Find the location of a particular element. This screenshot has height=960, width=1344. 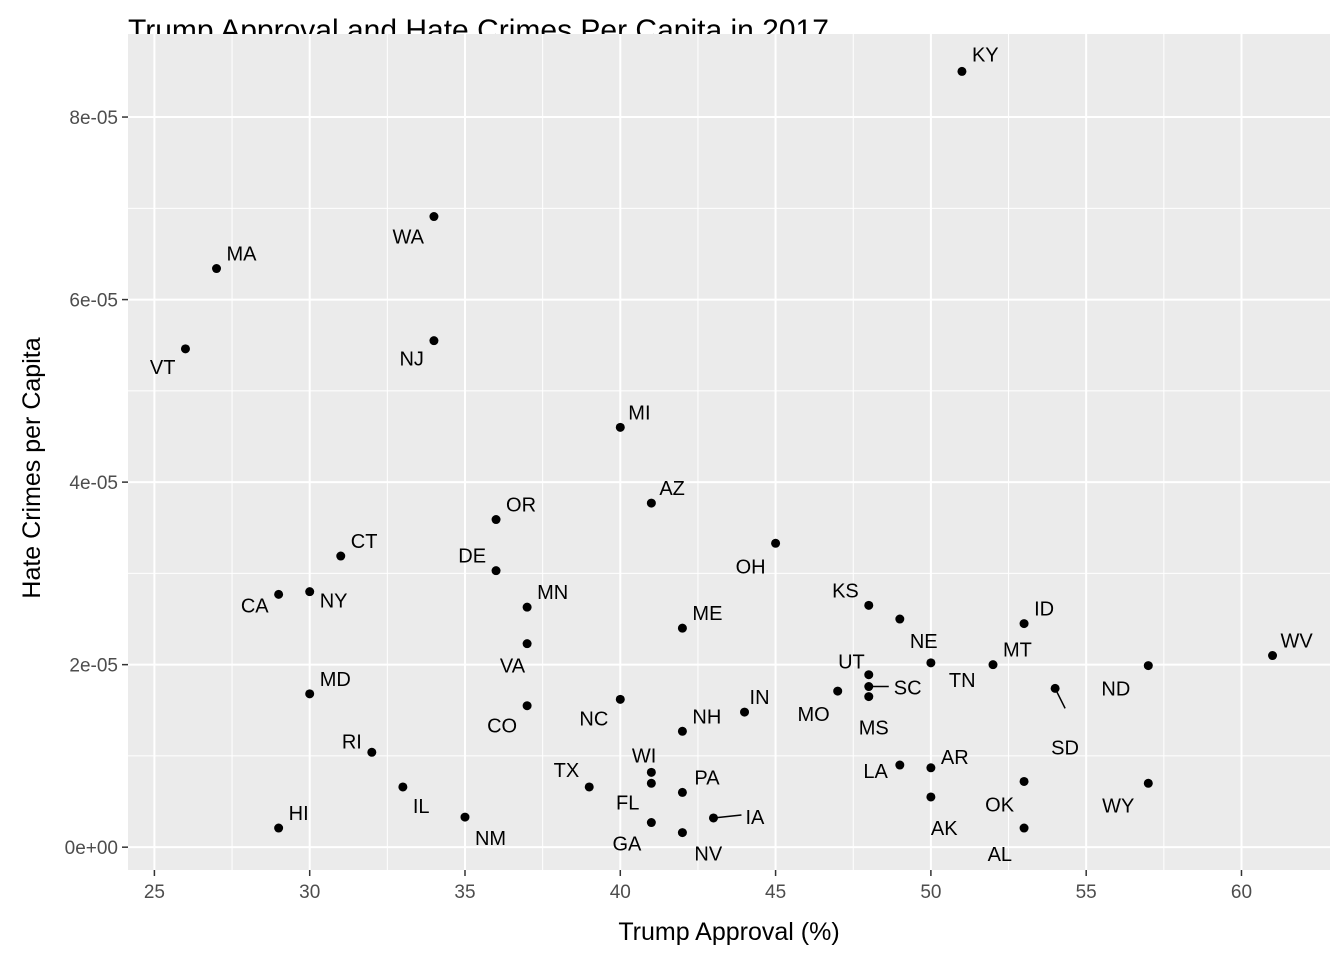

x-tick-label: 60 is located at coordinates (1241, 892).